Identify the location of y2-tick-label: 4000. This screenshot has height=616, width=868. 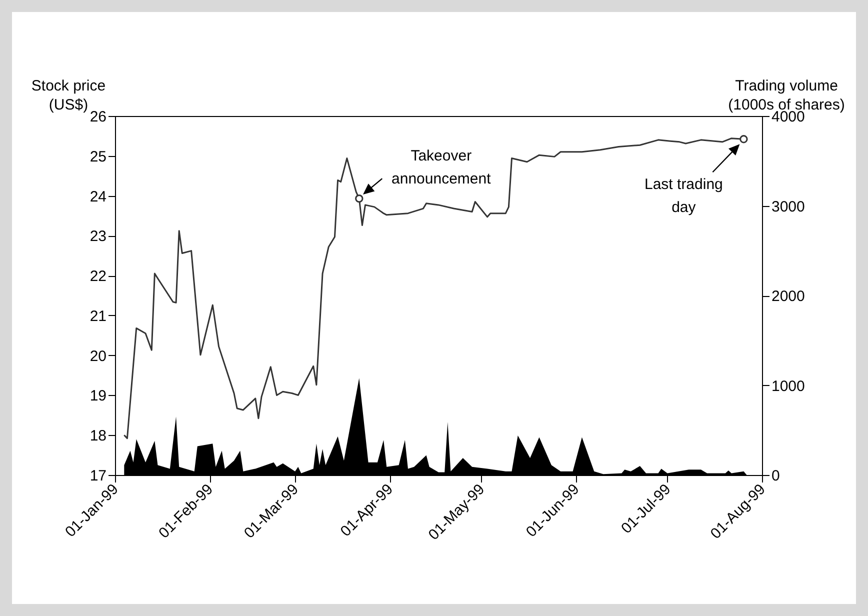
(788, 117).